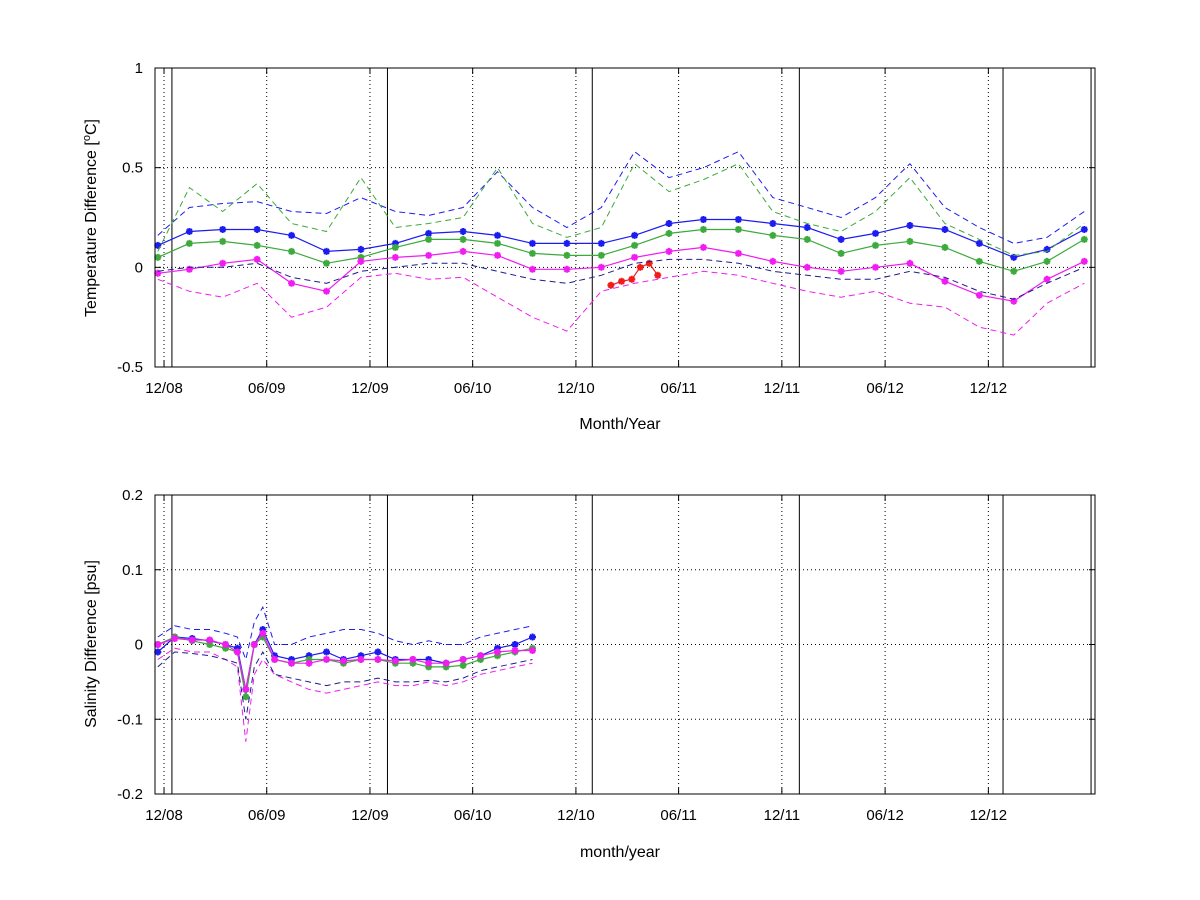  I want to click on temperature-xtick-label: 12/08, so click(164, 388).